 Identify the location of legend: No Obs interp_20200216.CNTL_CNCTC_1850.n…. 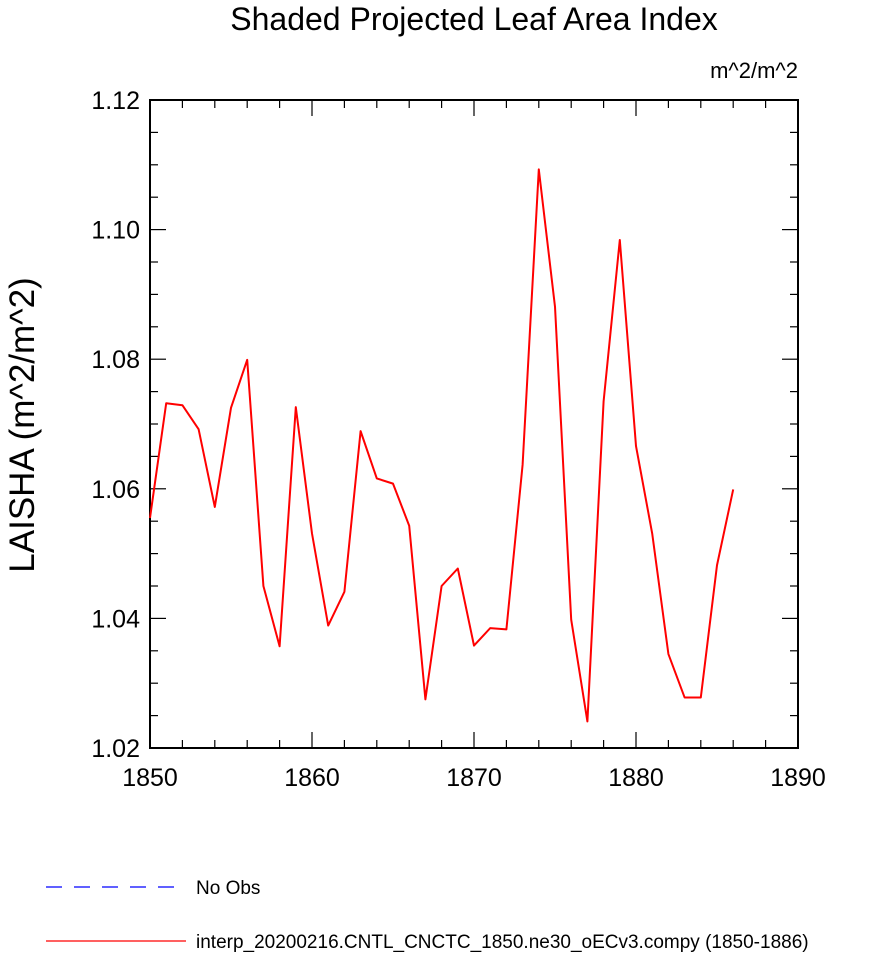
(427, 915).